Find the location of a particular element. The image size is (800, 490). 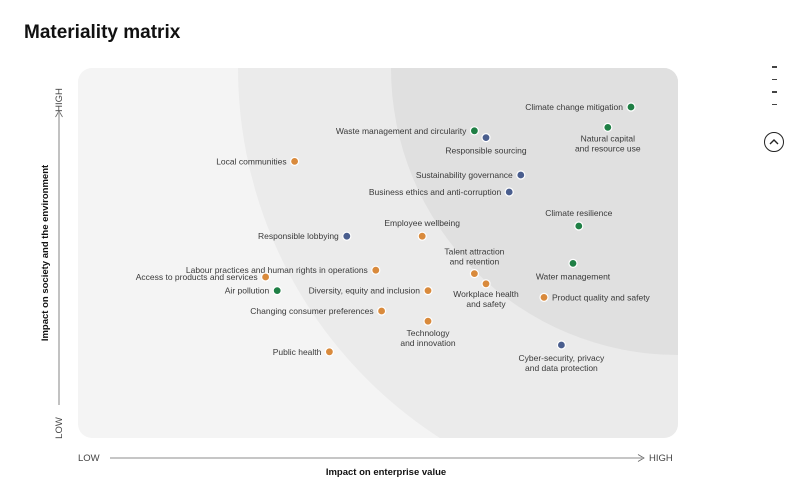

data-point: Responsible sourcing is located at coordinates (486, 144).